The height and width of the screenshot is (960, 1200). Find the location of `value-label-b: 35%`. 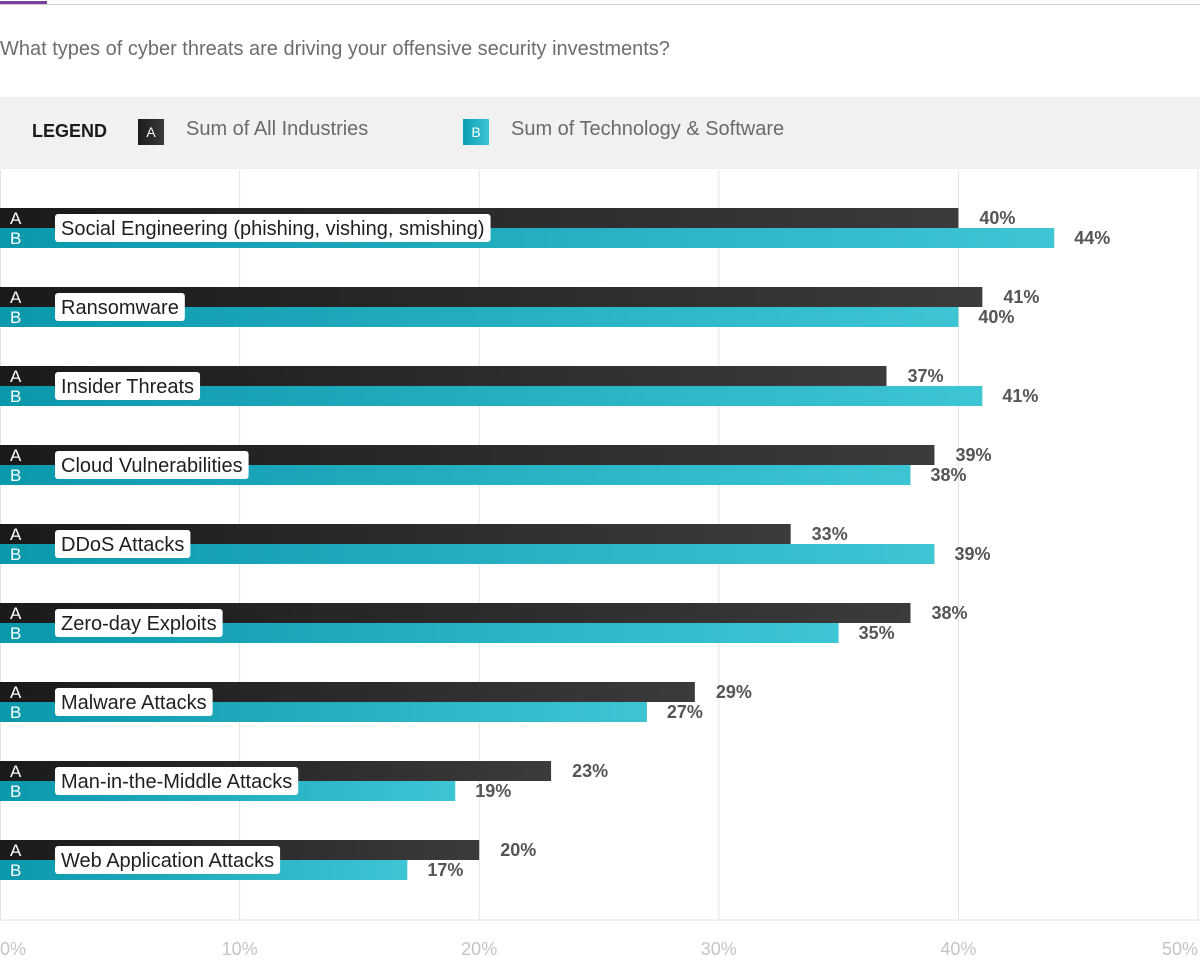

value-label-b: 35% is located at coordinates (877, 633).